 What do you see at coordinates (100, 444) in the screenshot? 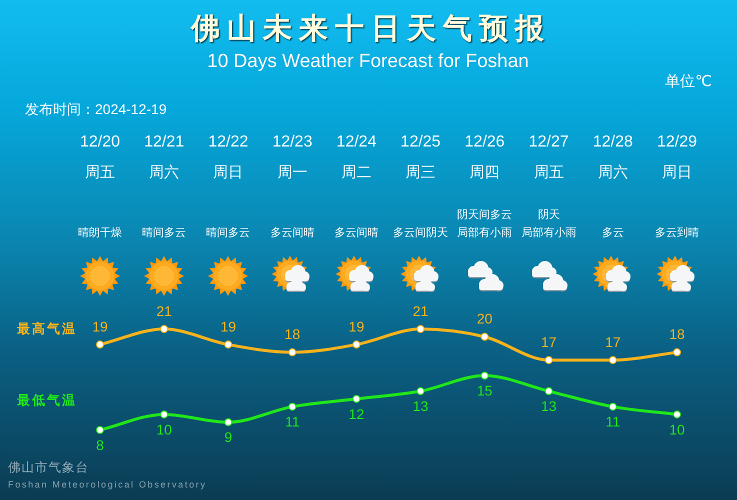
I see `data-label: 8` at bounding box center [100, 444].